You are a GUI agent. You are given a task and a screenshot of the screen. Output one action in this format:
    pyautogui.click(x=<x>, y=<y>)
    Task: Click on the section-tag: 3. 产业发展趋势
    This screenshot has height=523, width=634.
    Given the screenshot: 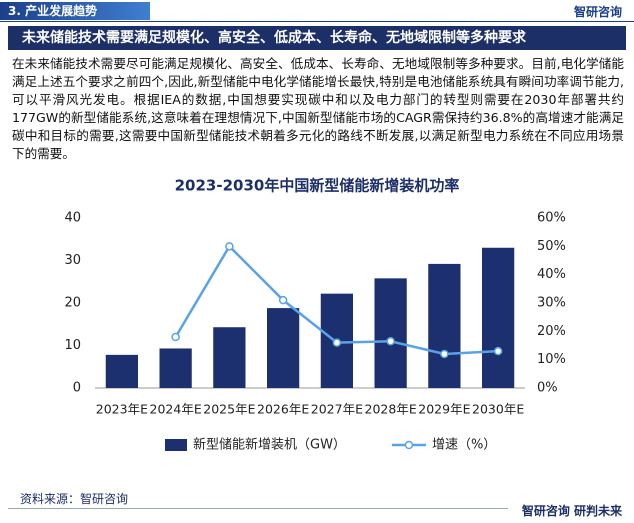 What is the action you would take?
    pyautogui.click(x=75, y=11)
    